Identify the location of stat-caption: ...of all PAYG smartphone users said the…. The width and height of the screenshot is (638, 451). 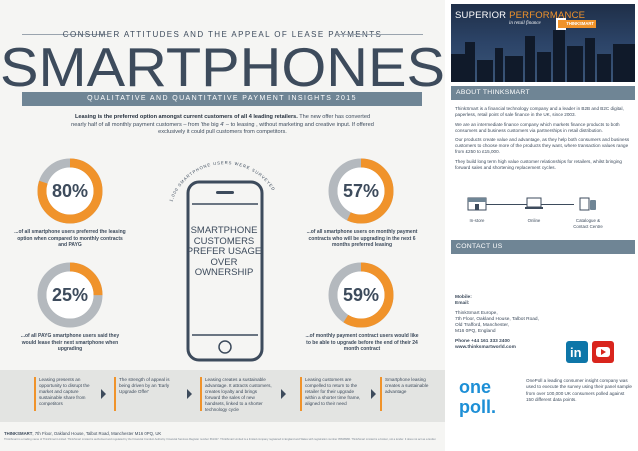
(70, 342).